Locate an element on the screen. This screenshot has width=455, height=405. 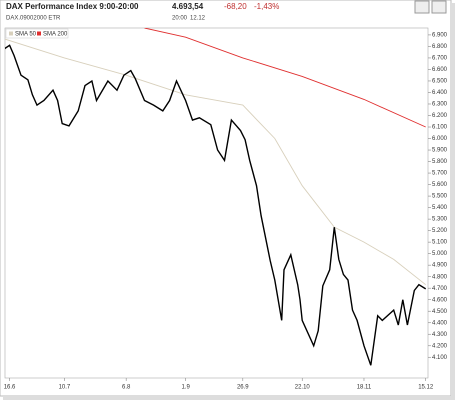
x-tick-label: 1.9 is located at coordinates (185, 388).